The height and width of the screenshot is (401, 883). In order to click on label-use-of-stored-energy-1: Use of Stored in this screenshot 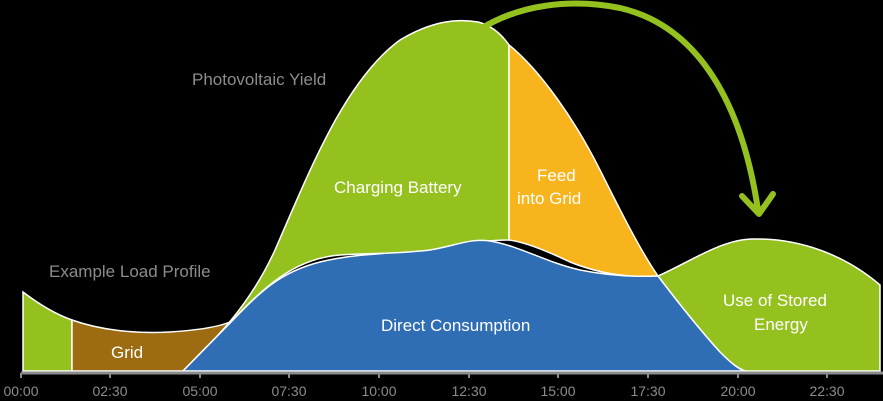, I will do `click(775, 300)`.